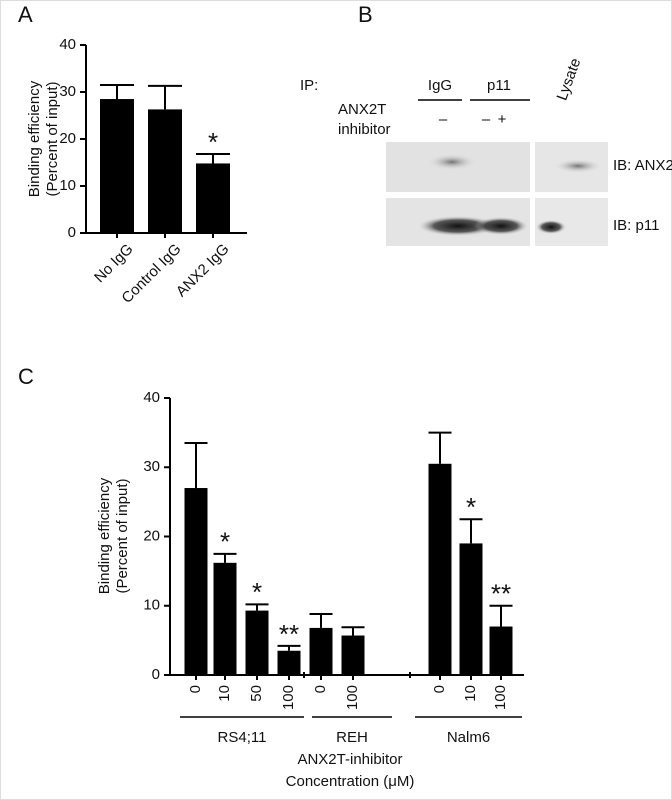 This screenshot has width=672, height=800. I want to click on x-tick-label: 50, so click(256, 693).